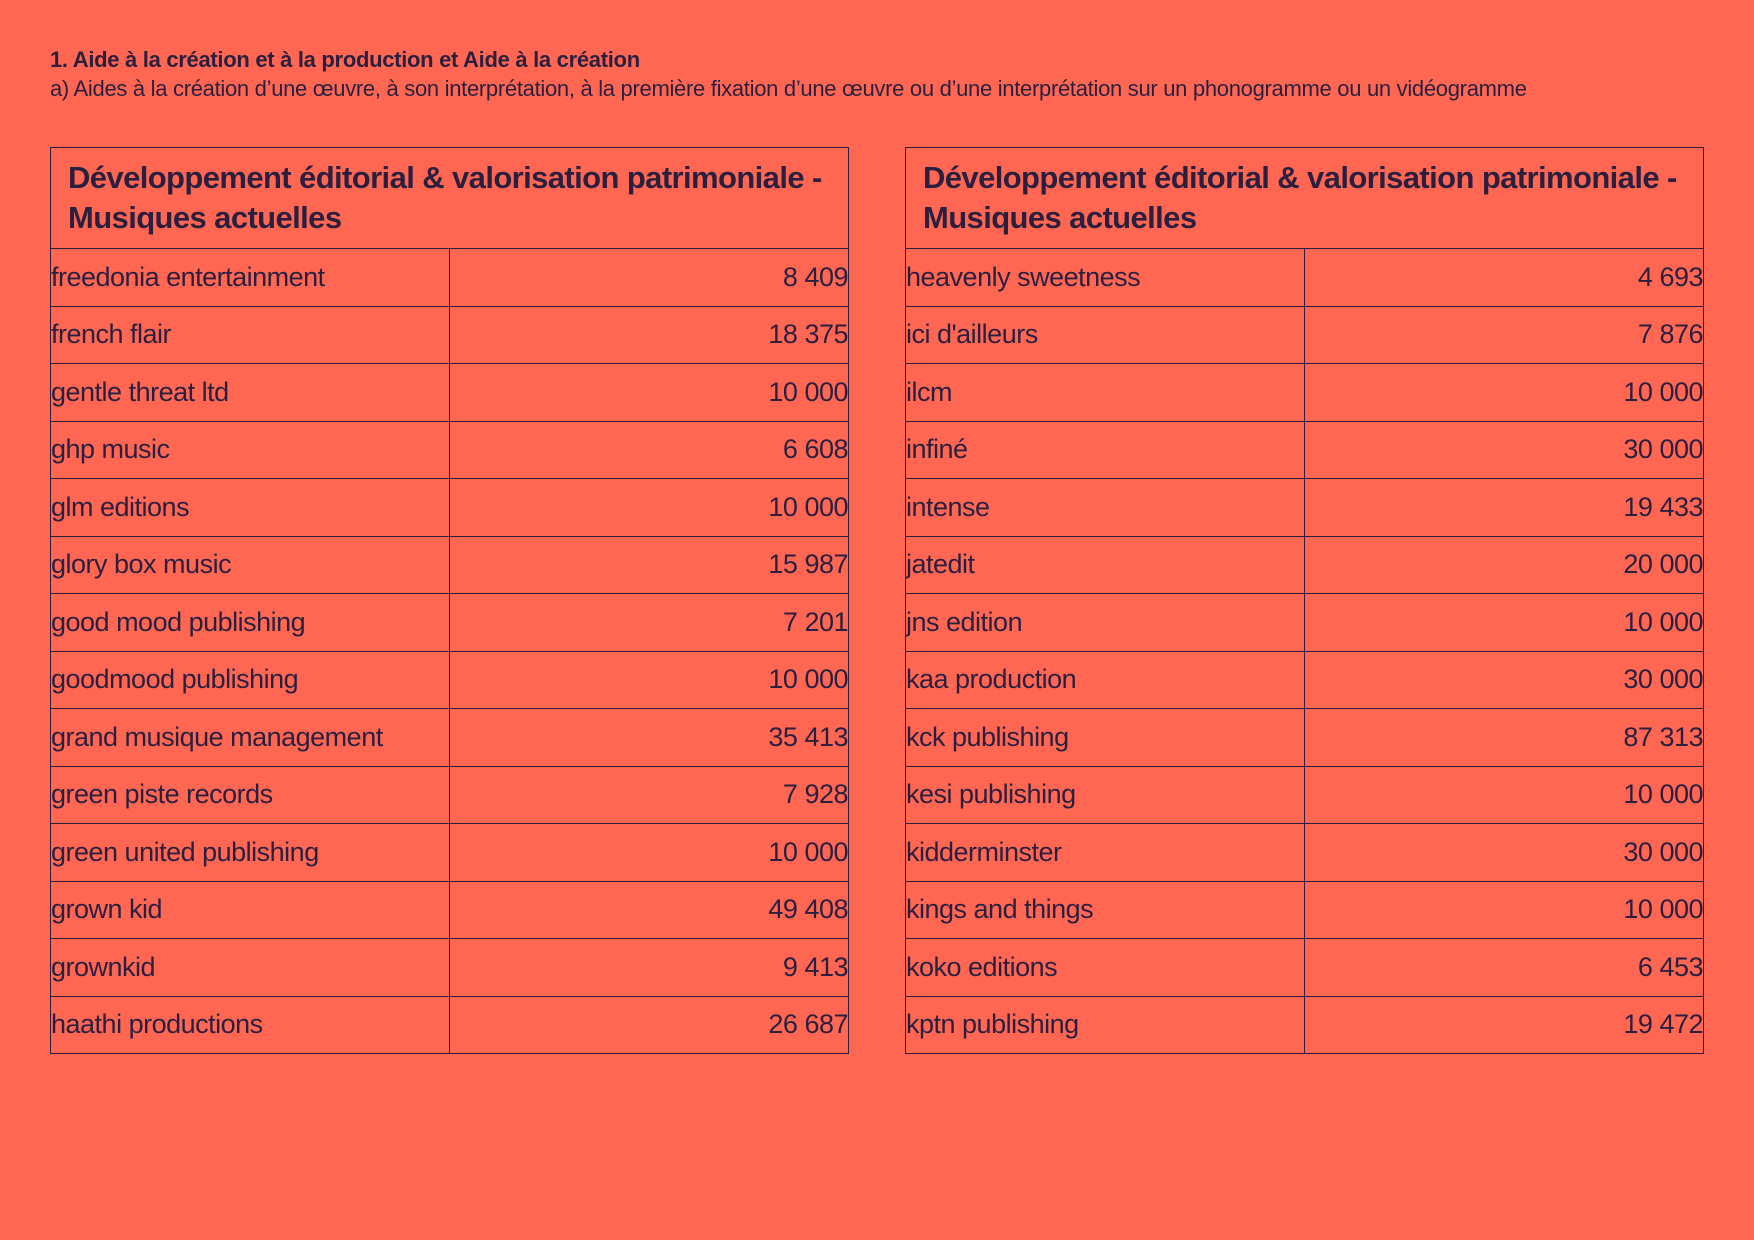  I want to click on recipient-name: glm editions, so click(250, 507).